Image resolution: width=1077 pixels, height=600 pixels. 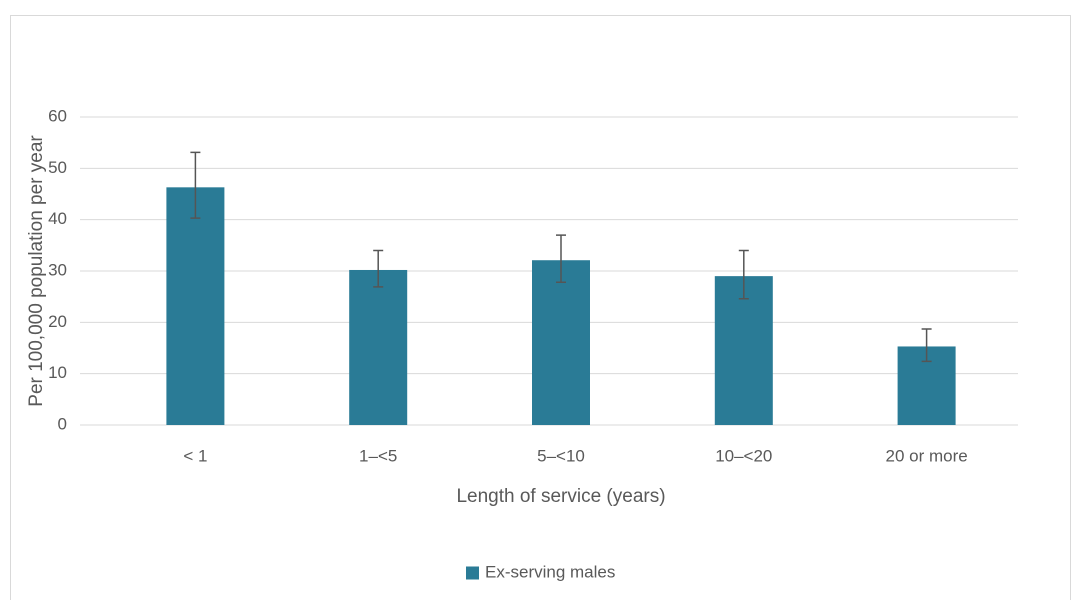 I want to click on legend-label: Ex-serving males, so click(x=550, y=571).